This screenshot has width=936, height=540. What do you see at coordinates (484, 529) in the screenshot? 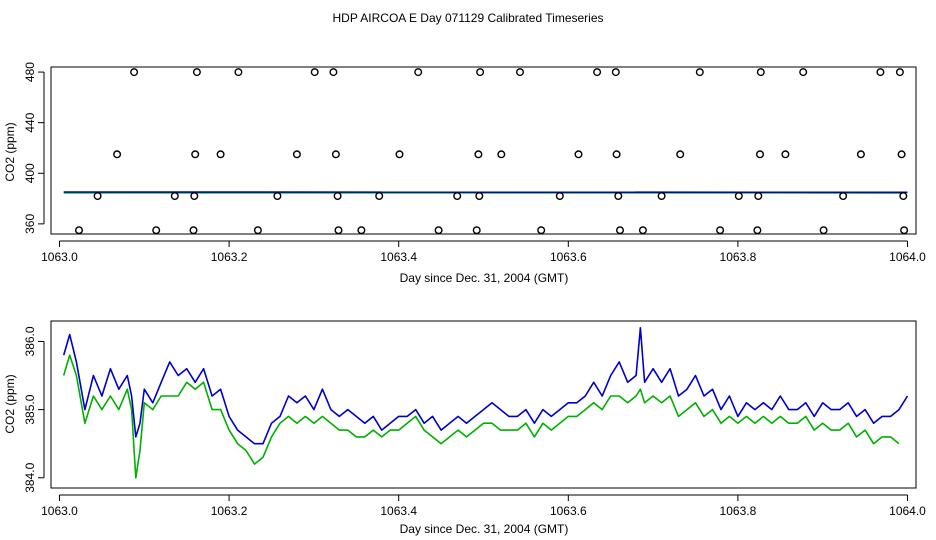
I see `bottom-x-axis-label: Day since Dec. 31, 2004 (GMT)` at bounding box center [484, 529].